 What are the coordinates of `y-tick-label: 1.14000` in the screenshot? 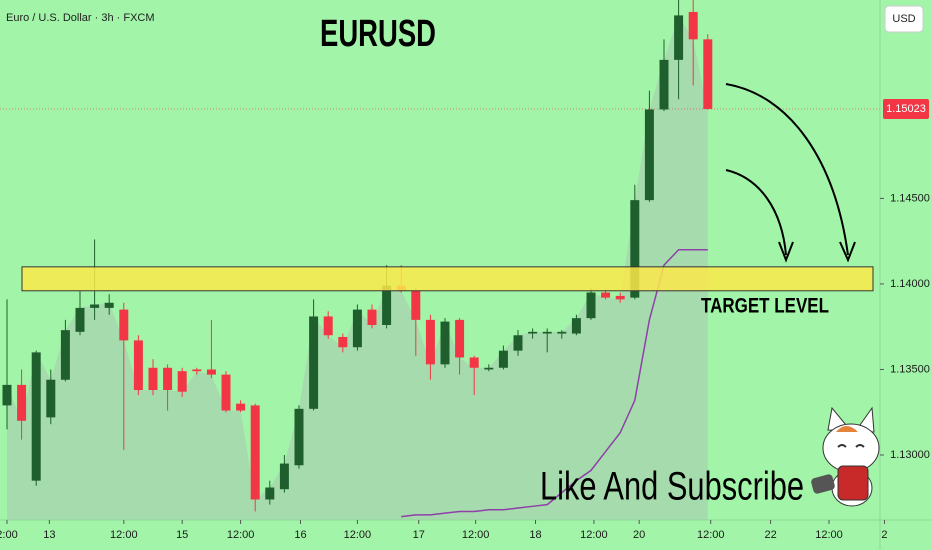 It's located at (910, 284).